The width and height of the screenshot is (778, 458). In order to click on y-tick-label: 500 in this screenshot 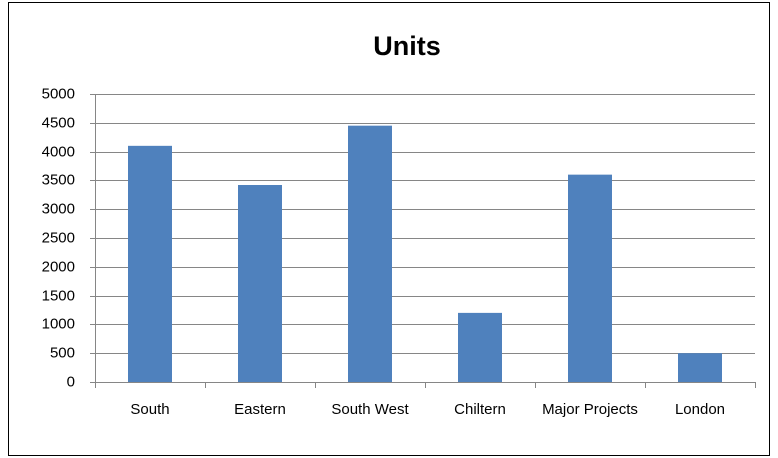, I will do `click(62, 352)`.